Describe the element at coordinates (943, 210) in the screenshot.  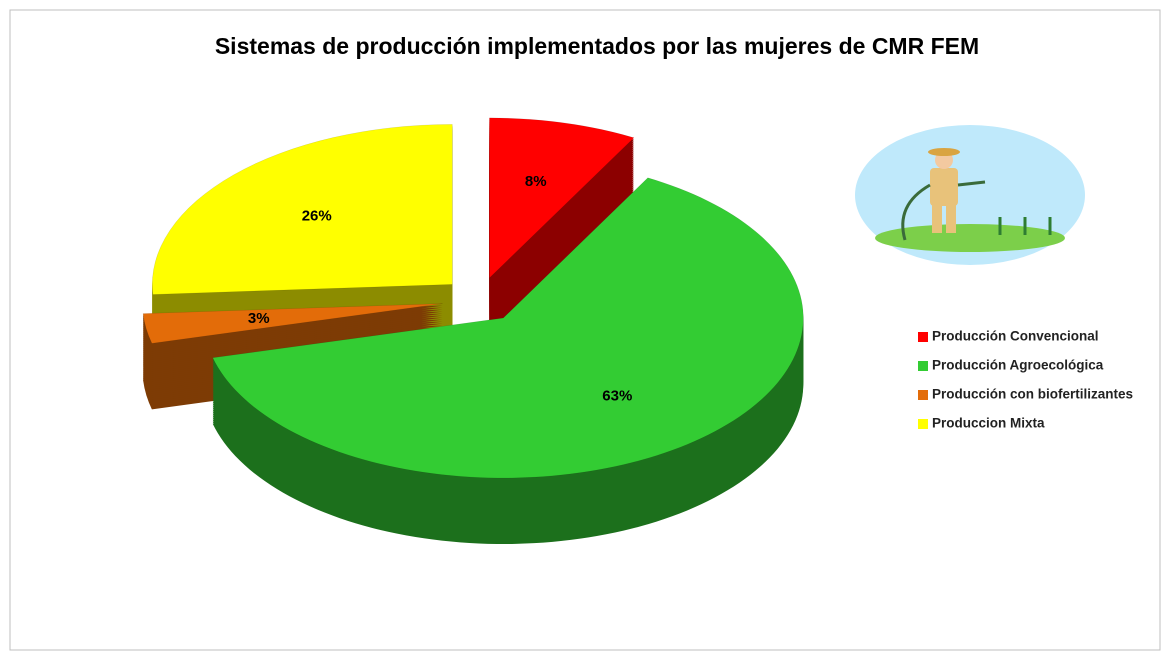
I see `hose` at that location.